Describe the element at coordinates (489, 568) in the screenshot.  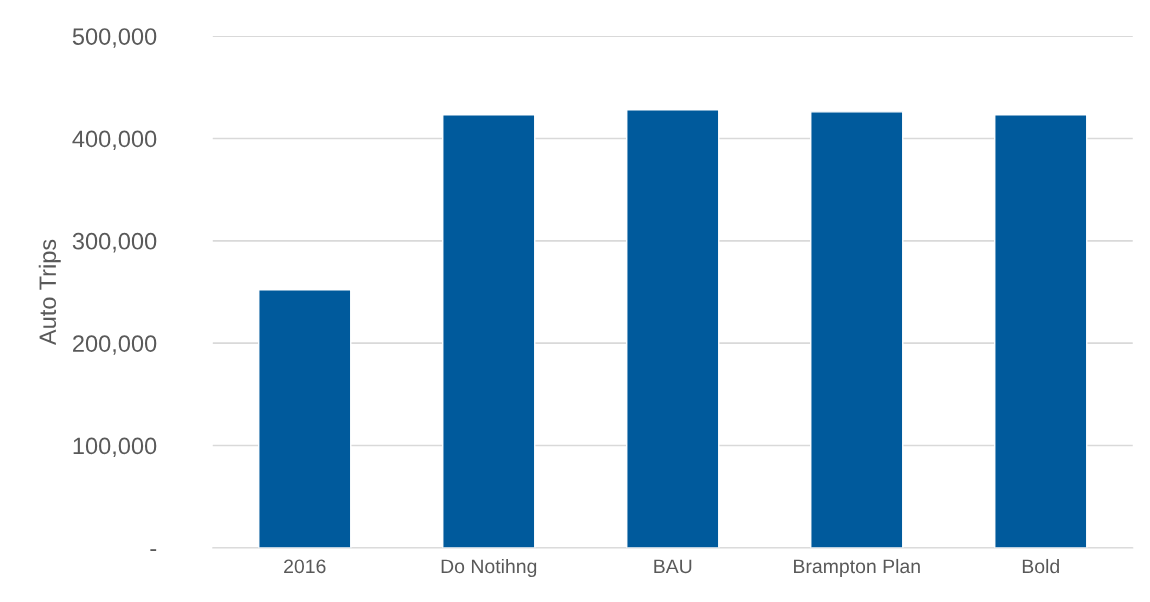
I see `x-tick-label: Do Notihng` at that location.